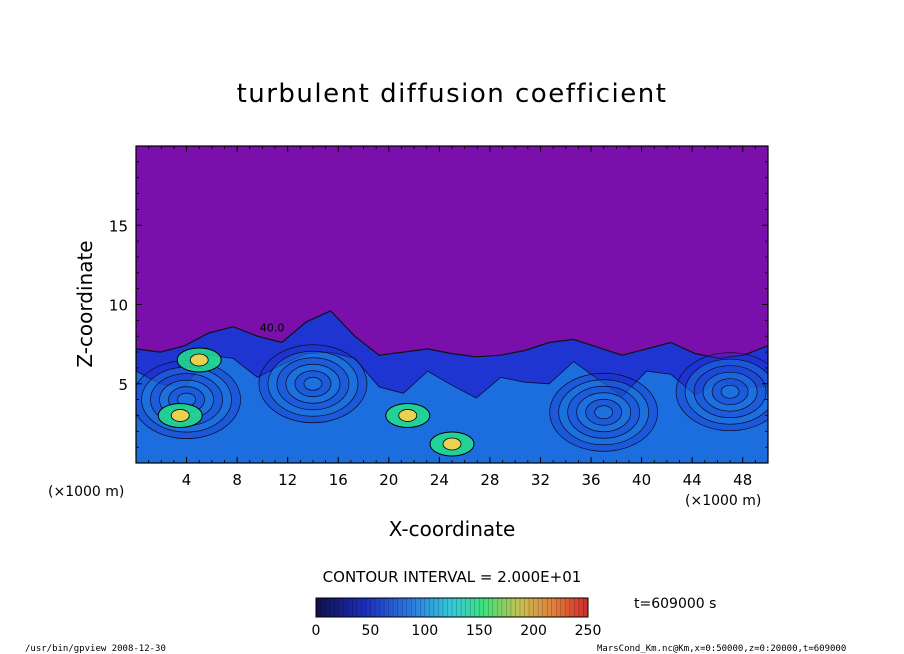  What do you see at coordinates (338, 480) in the screenshot?
I see `x-tick-label: 16` at bounding box center [338, 480].